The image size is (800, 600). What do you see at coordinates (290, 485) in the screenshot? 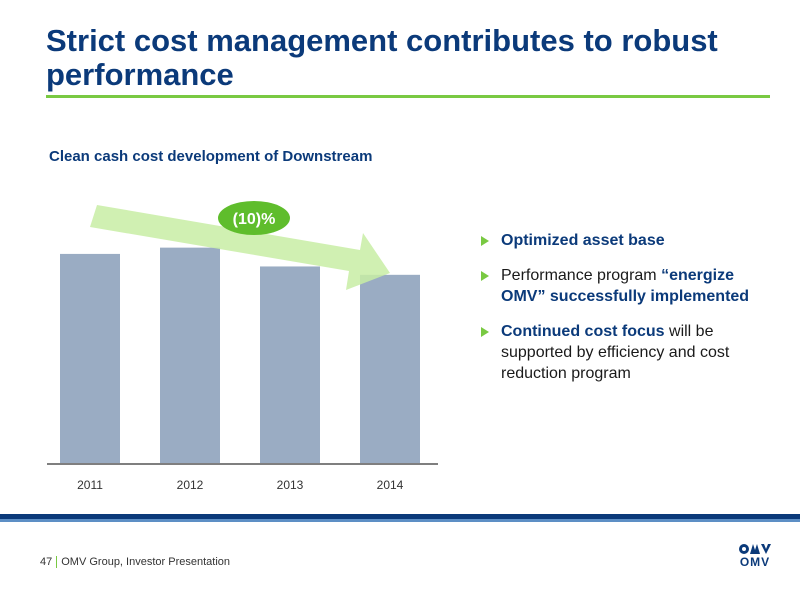
I see `x-tick-label: 2013` at bounding box center [290, 485].